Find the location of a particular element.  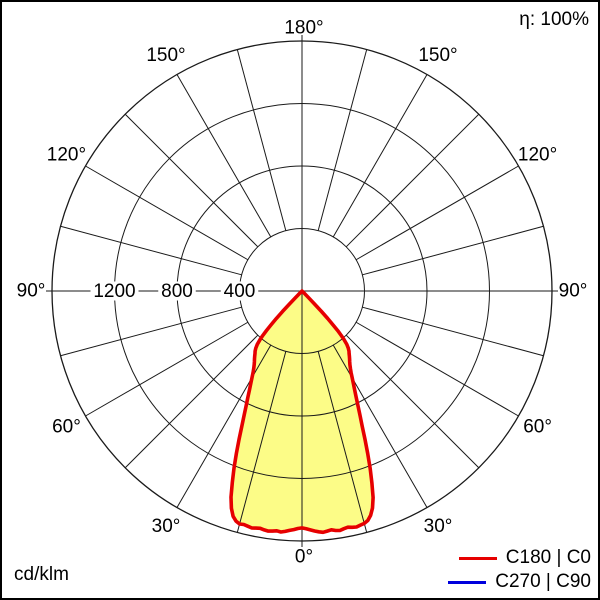

unit-label: cd/klm is located at coordinates (41, 574).